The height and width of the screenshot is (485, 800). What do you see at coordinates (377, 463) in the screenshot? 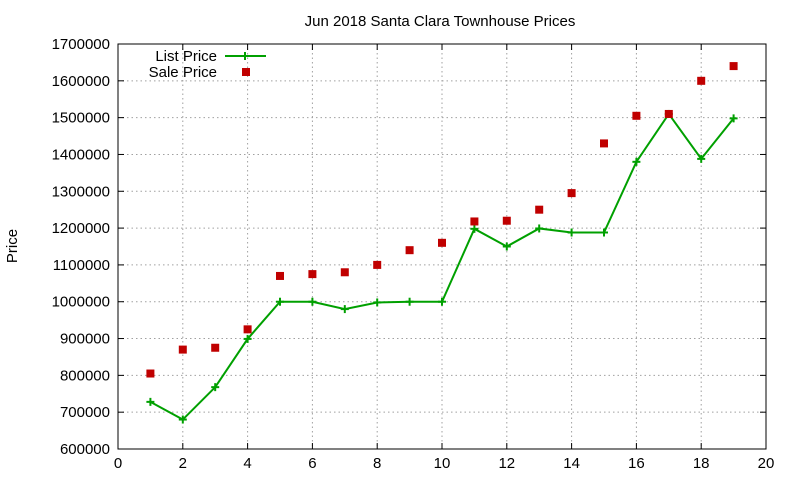
I see `x-tick-label: 8` at bounding box center [377, 463].